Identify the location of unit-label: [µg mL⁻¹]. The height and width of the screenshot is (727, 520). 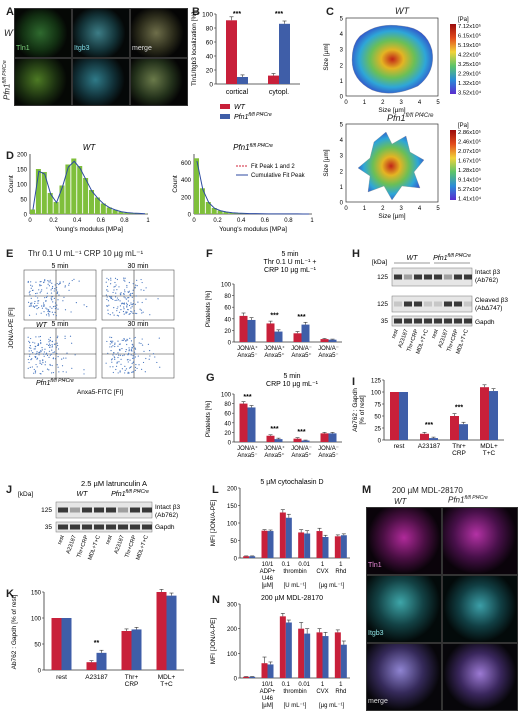
(332, 706).